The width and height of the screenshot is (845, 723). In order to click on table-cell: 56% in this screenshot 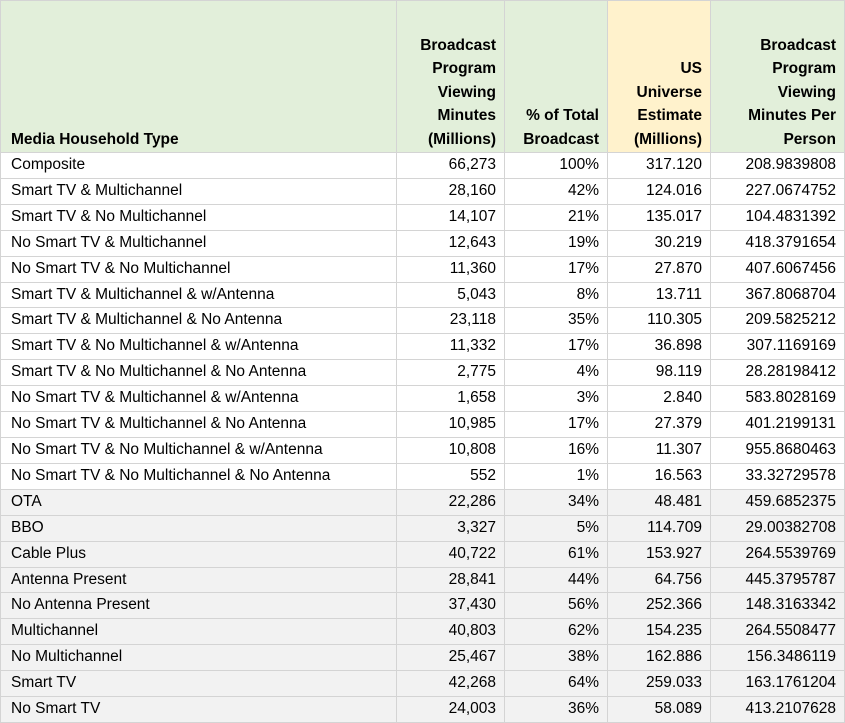, I will do `click(556, 606)`.